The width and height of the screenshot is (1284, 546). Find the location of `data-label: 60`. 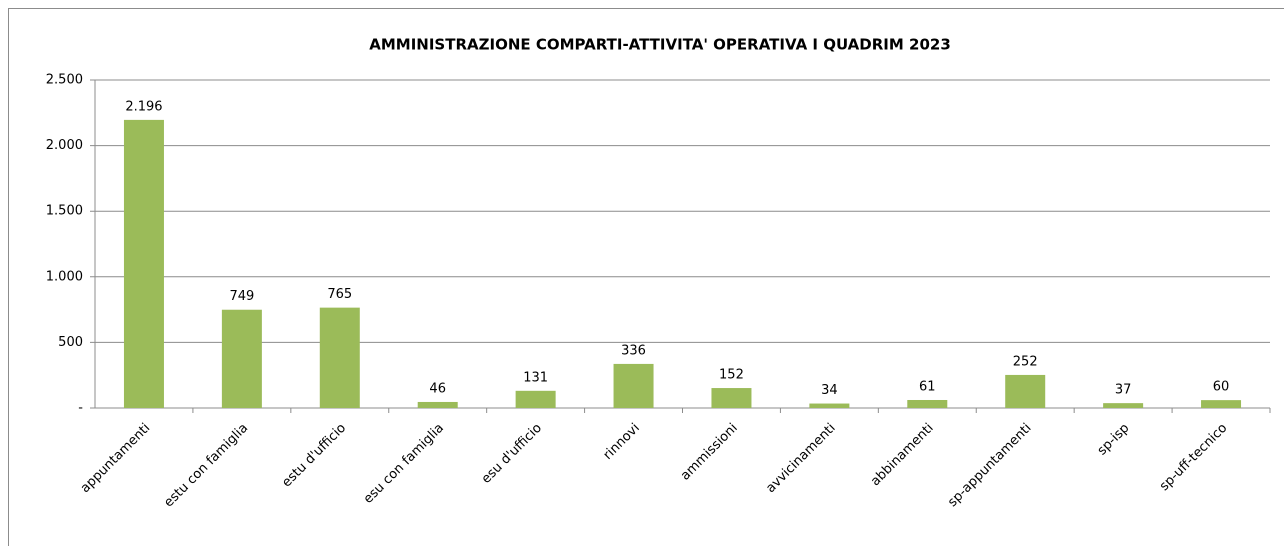

data-label: 60 is located at coordinates (1221, 387).